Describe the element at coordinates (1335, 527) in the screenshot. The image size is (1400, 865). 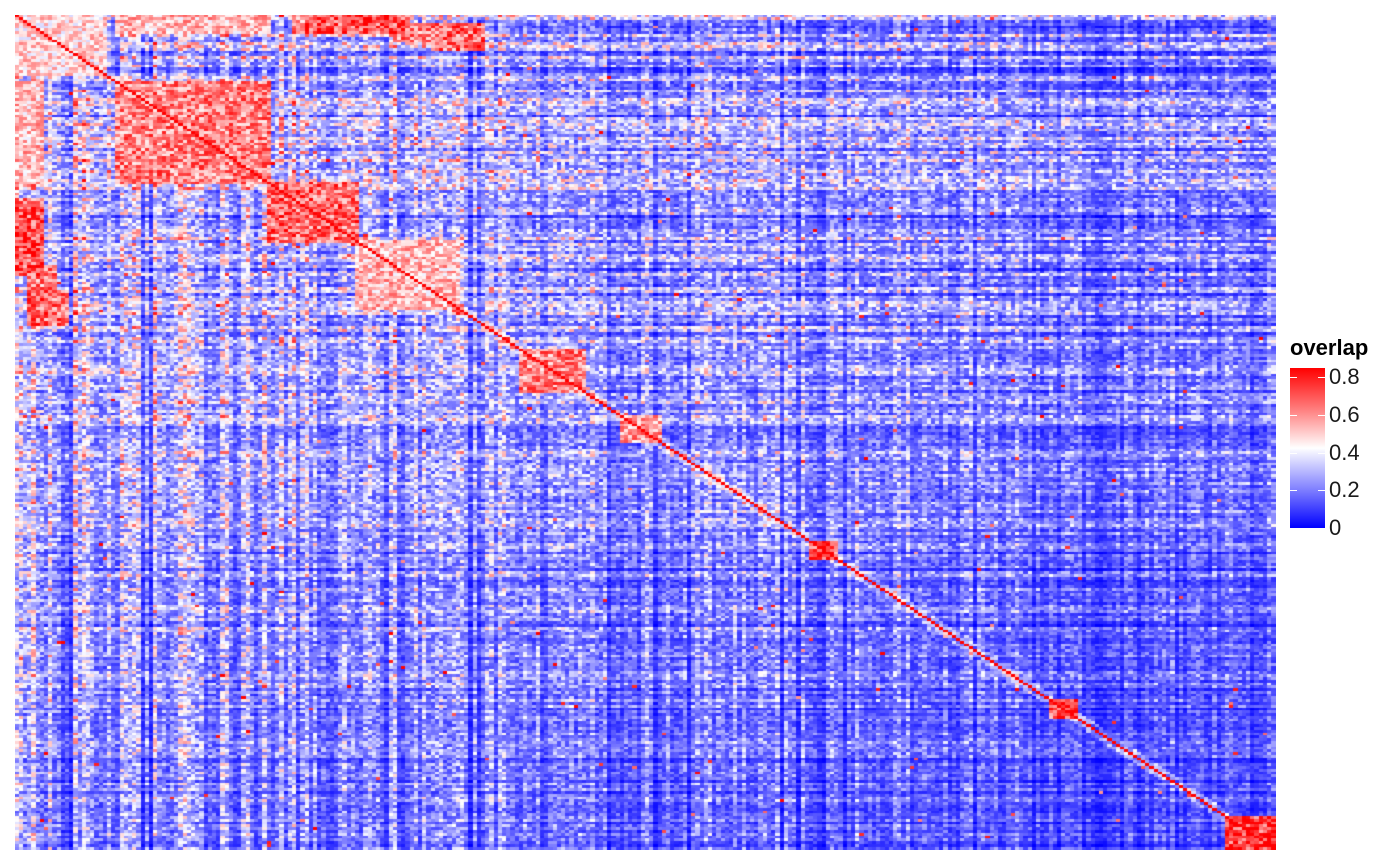
I see `legend-tick-label: 0` at that location.